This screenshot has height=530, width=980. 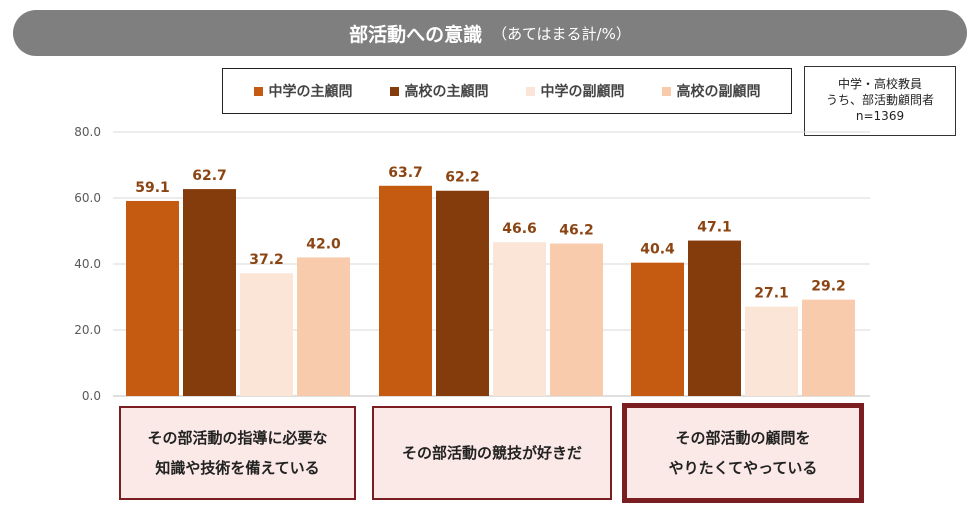 What do you see at coordinates (237, 468) in the screenshot?
I see `category-label-line: 知識や技術を備えている` at bounding box center [237, 468].